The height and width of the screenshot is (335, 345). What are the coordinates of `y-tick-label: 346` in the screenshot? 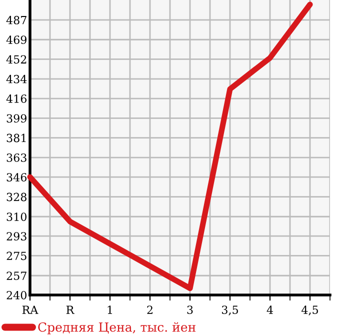 It's located at (16, 177).